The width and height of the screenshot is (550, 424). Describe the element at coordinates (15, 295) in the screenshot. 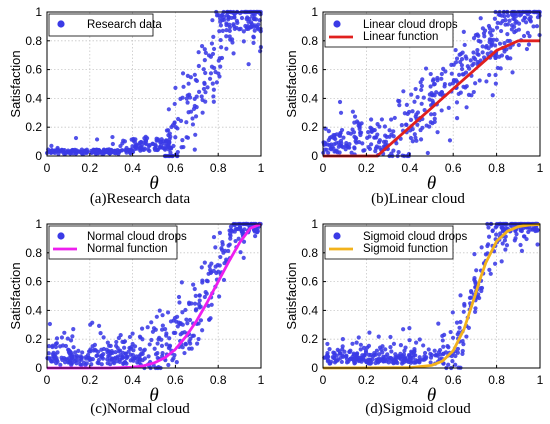

I see `y-axis-label: Satisfaction` at that location.